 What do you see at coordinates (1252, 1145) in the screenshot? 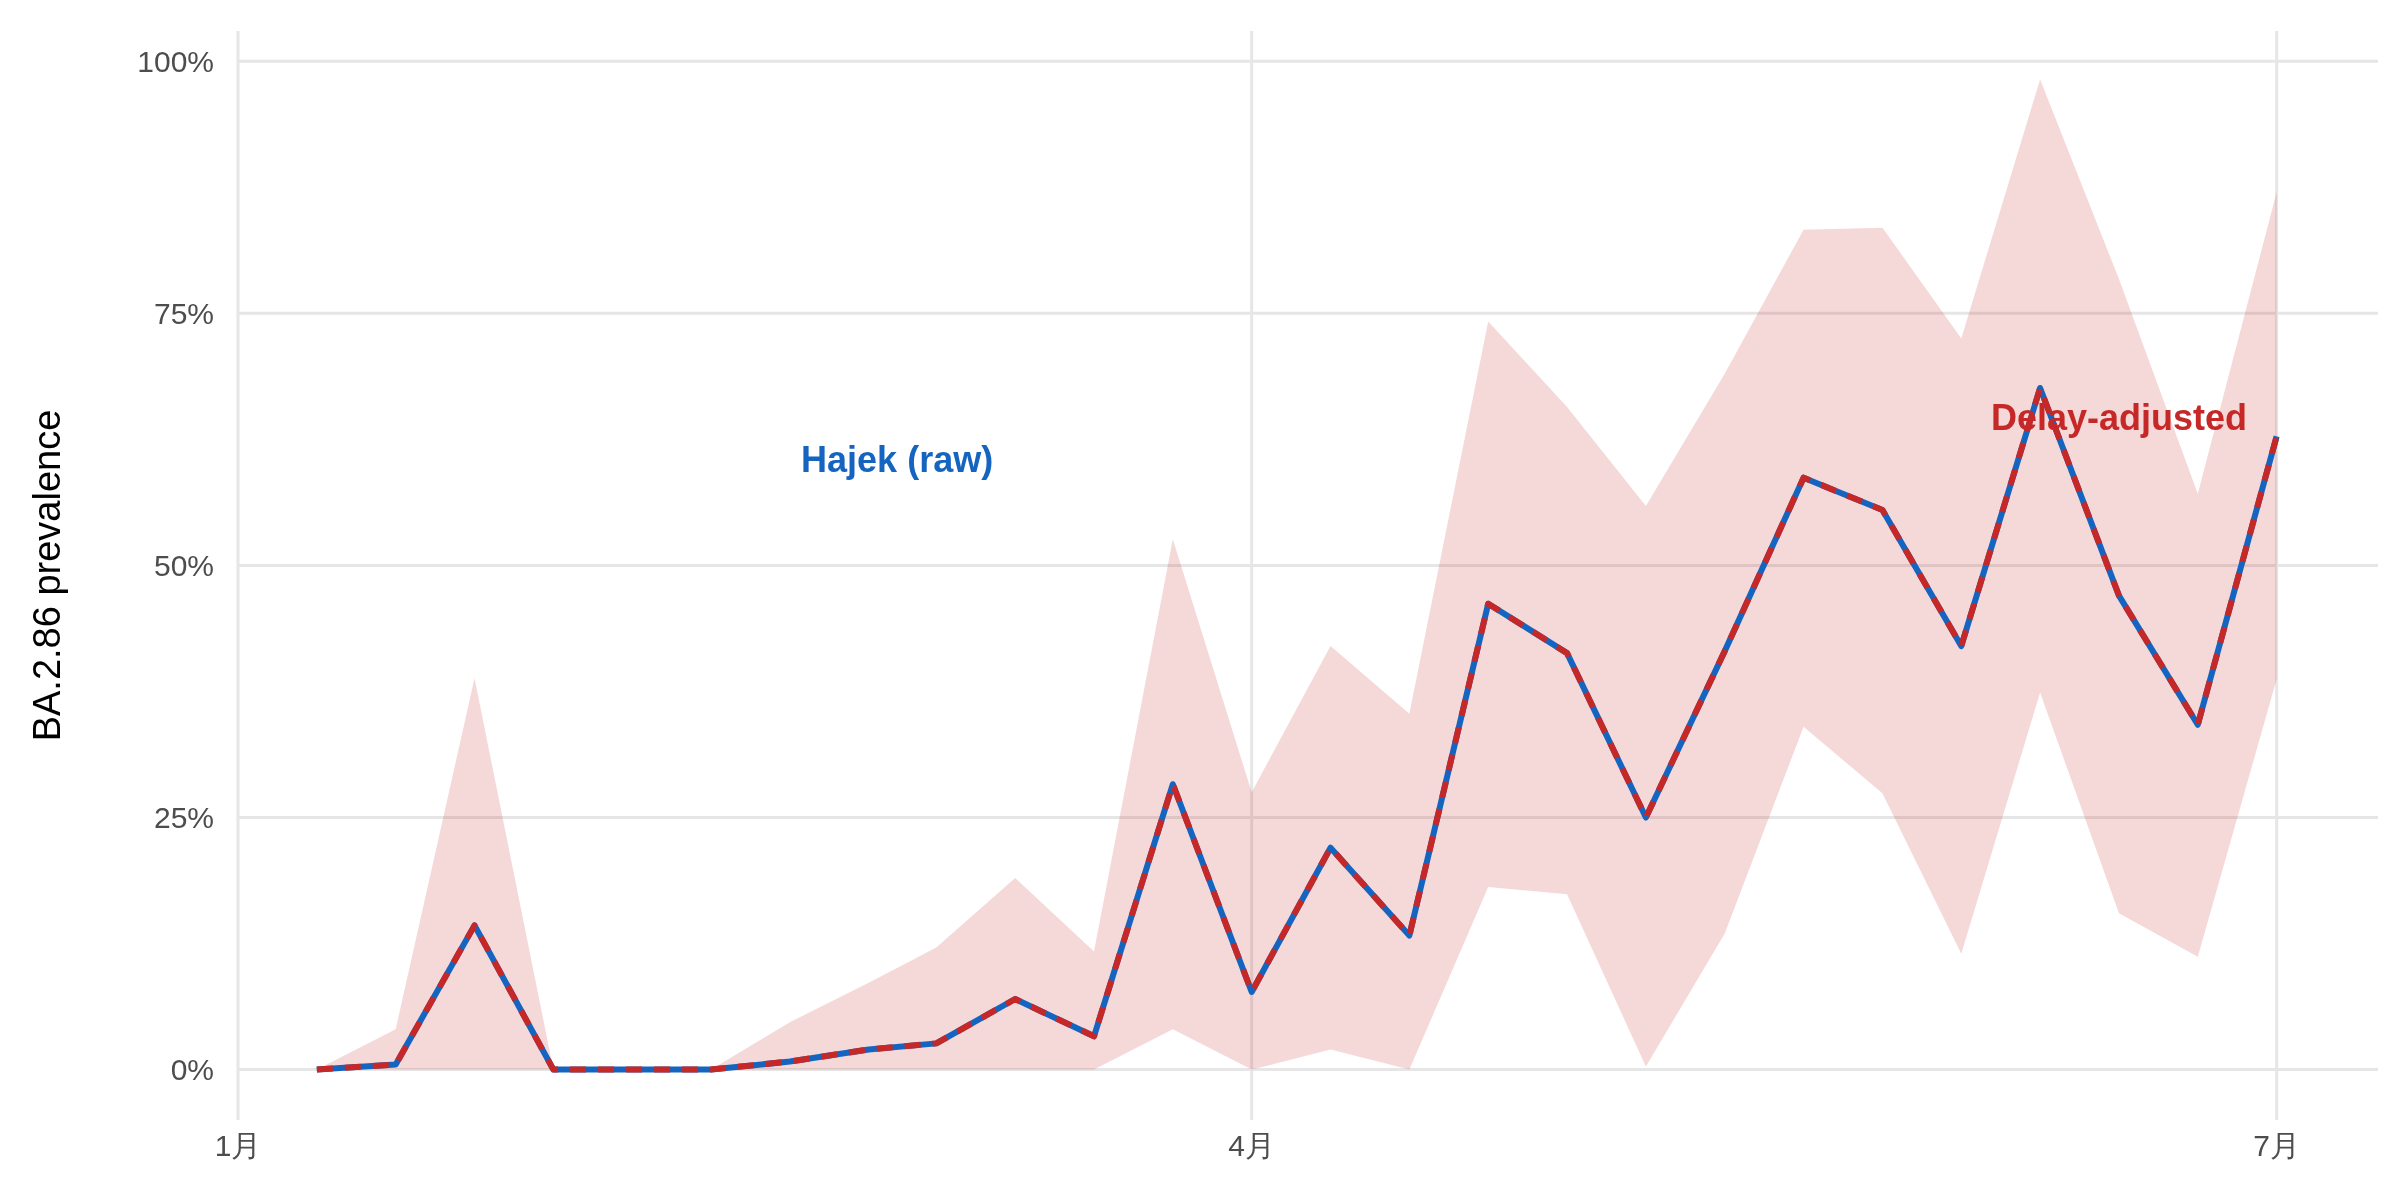
I see `x-tick-label: 4月` at bounding box center [1252, 1145].